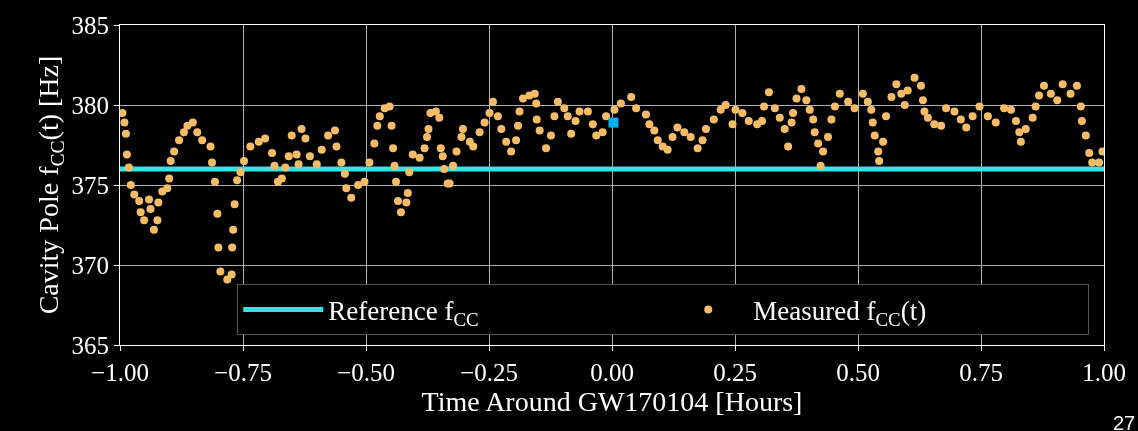 Image resolution: width=1138 pixels, height=431 pixels. I want to click on x-tick-label: 0.00, so click(612, 372).